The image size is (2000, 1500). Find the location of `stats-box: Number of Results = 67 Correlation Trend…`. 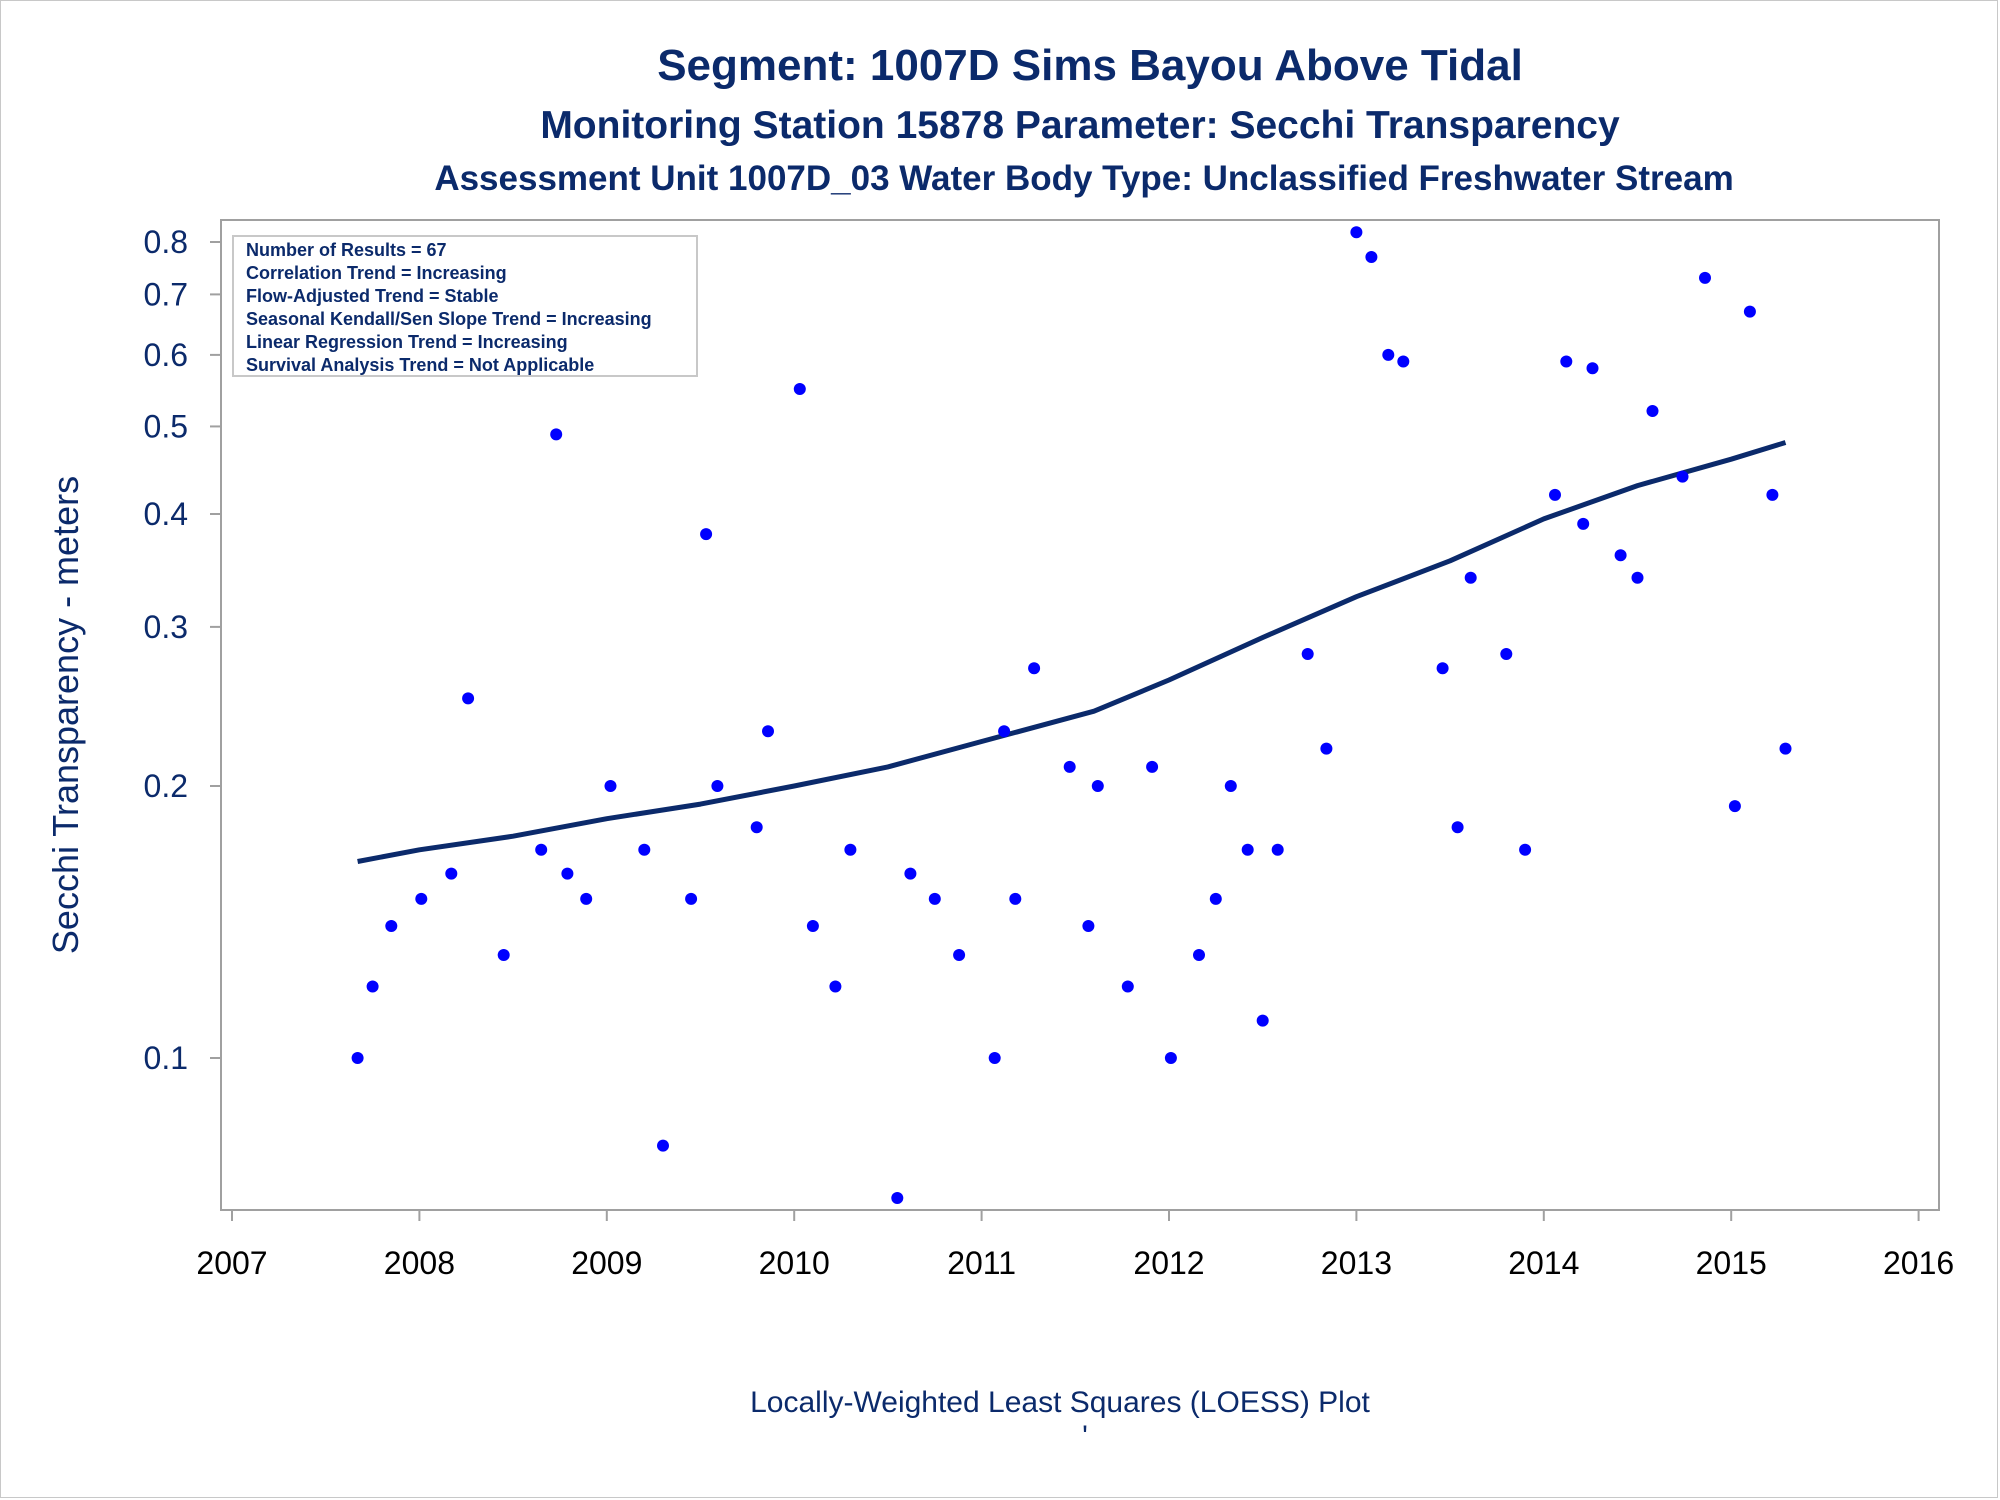

stats-box: Number of Results = 67 Correlation Trend… is located at coordinates (465, 306).